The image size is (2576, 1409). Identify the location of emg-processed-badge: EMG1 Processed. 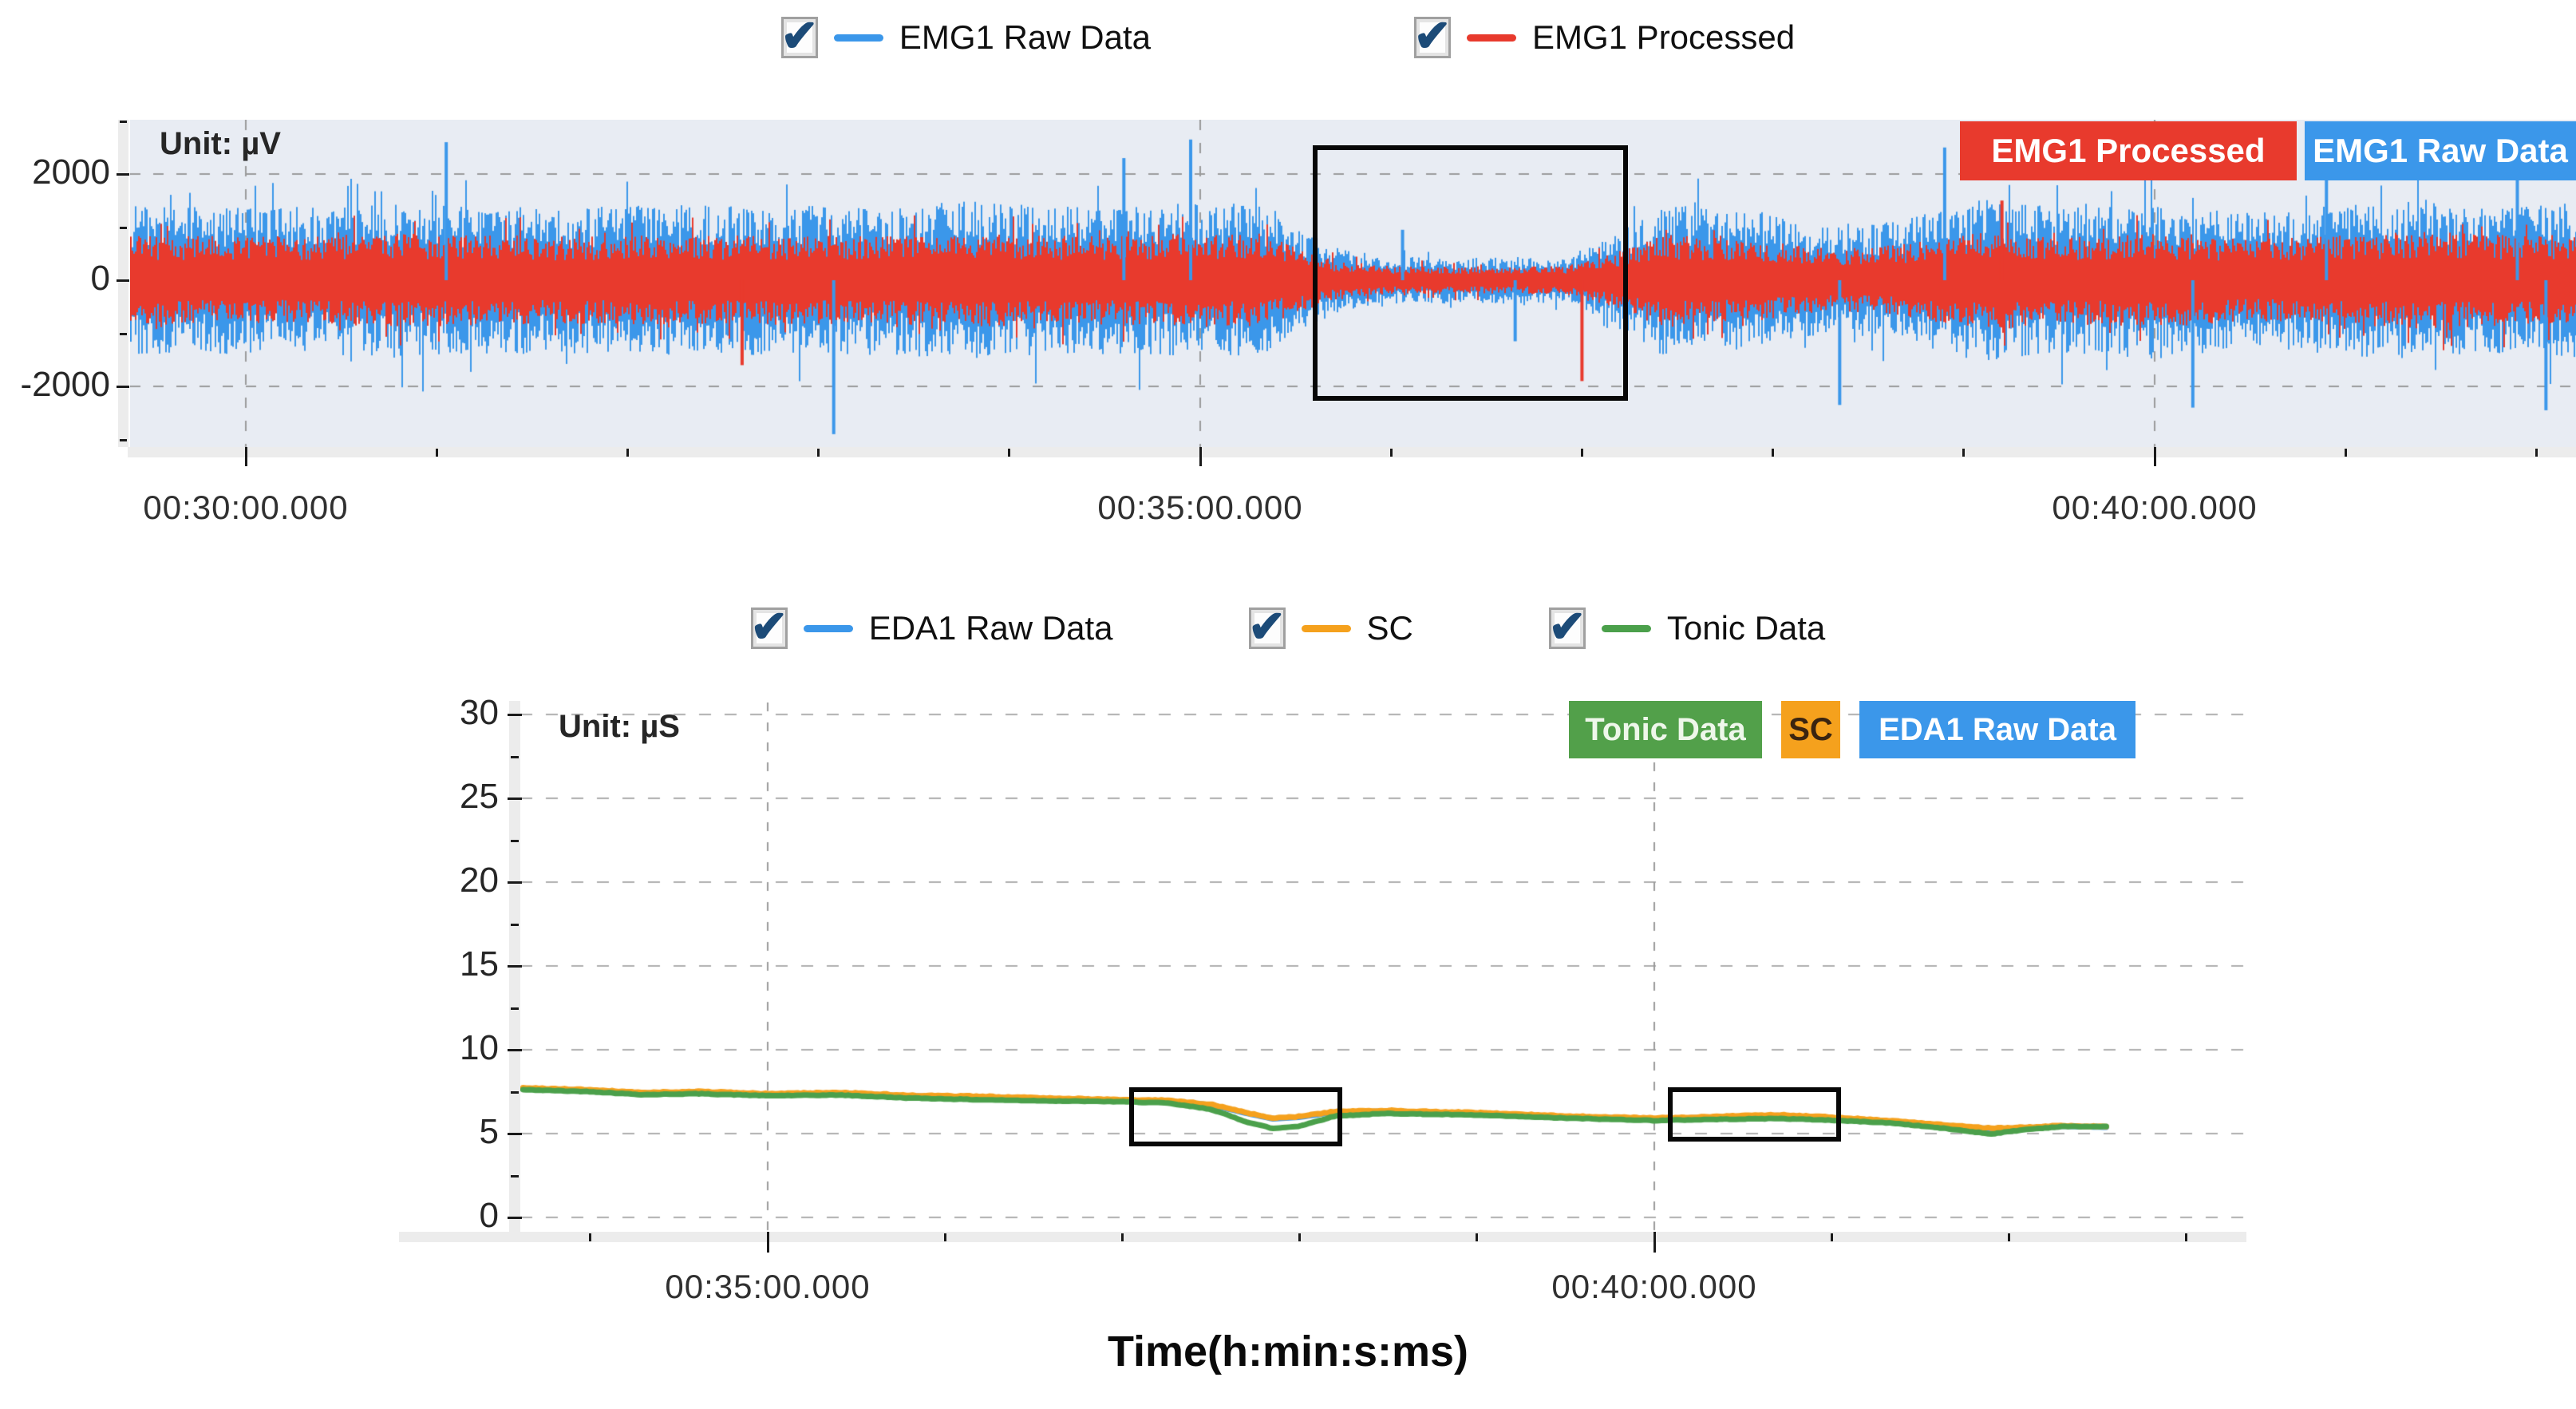
(2128, 150).